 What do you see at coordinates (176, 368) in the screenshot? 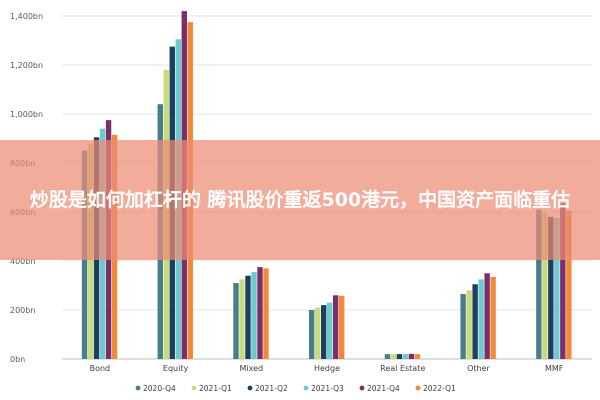
I see `x-category-label: Equity` at bounding box center [176, 368].